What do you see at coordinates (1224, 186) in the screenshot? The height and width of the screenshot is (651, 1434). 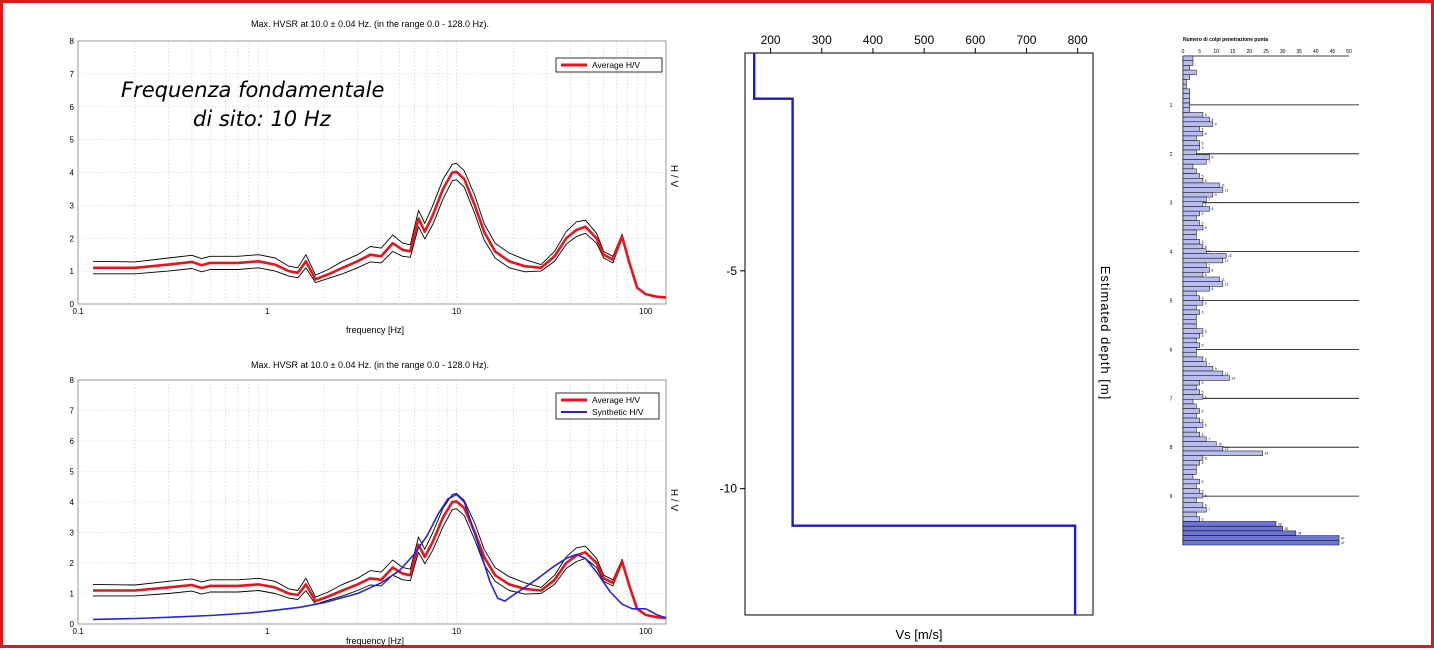 I see `bar-value-label: 11` at bounding box center [1224, 186].